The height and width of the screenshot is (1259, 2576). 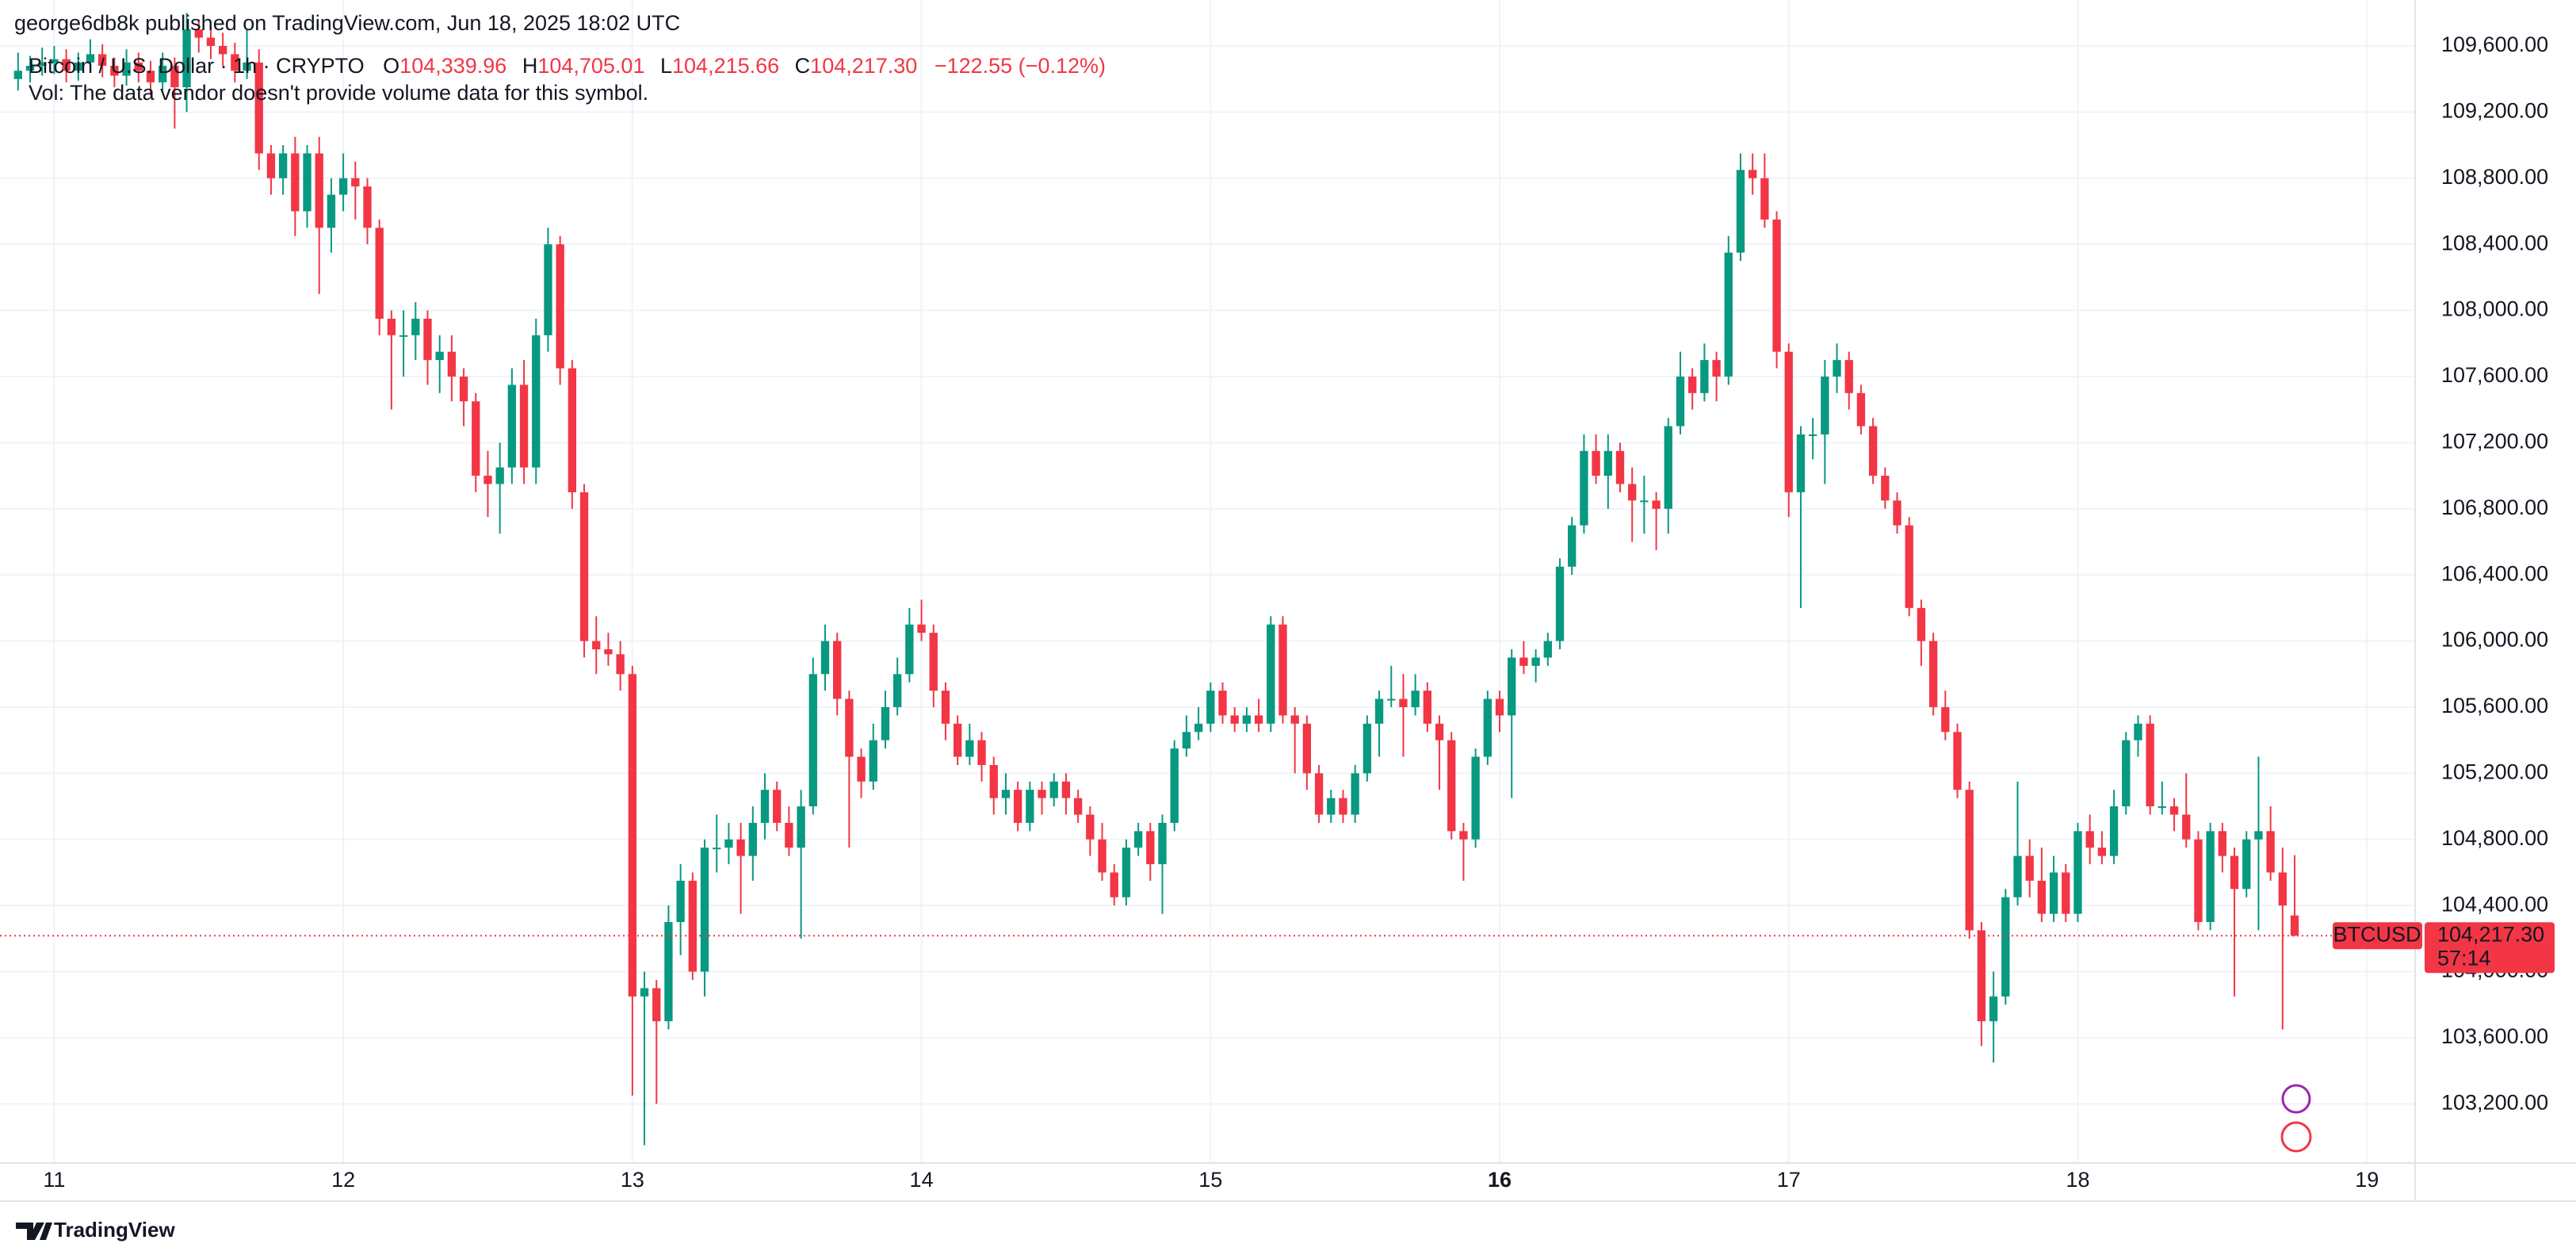 I want to click on price-tag, so click(x=2490, y=948).